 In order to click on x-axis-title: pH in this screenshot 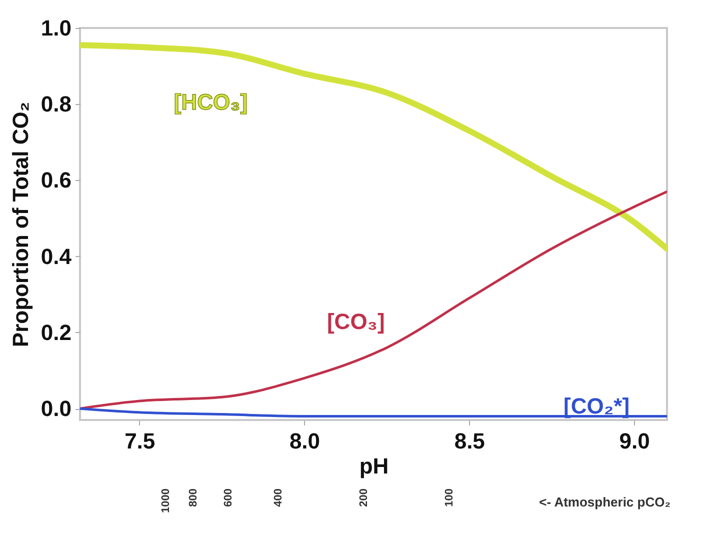, I will do `click(374, 466)`.